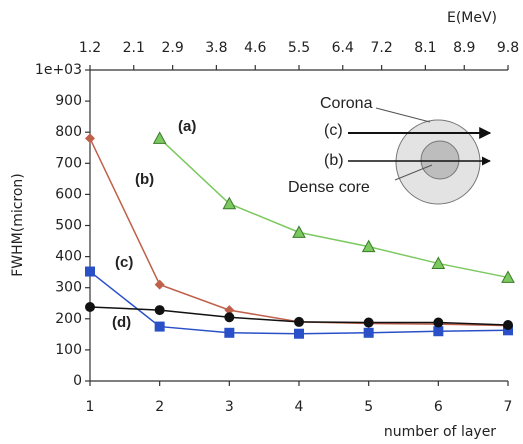 Image resolution: width=523 pixels, height=444 pixels. Describe the element at coordinates (343, 48) in the screenshot. I see `x2-tick-label: 6.4` at that location.